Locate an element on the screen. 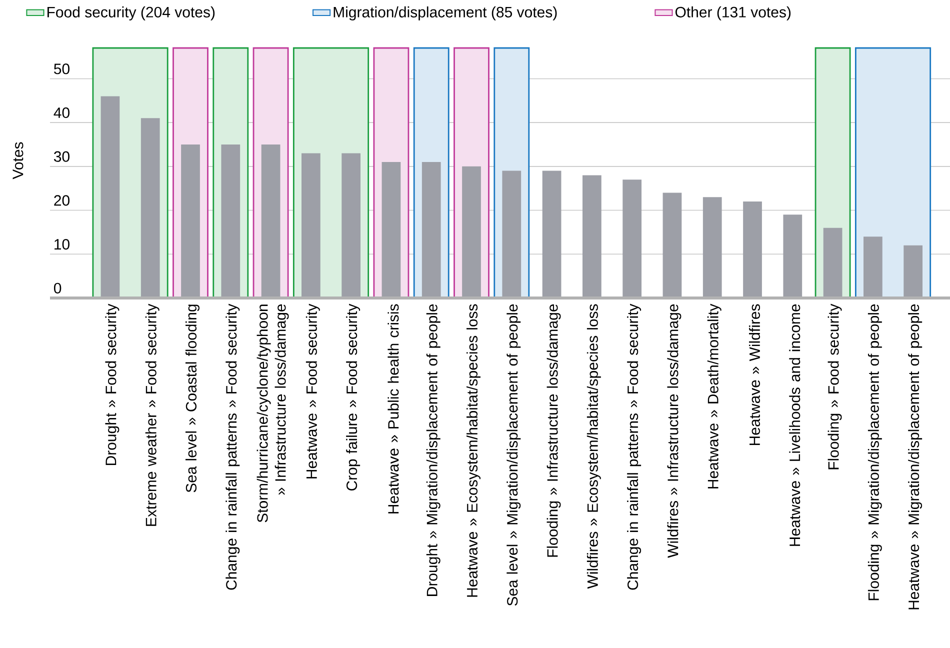 The image size is (950, 648). x-tick-label: Flooding » Infrastructure loss/damage is located at coordinates (553, 430).